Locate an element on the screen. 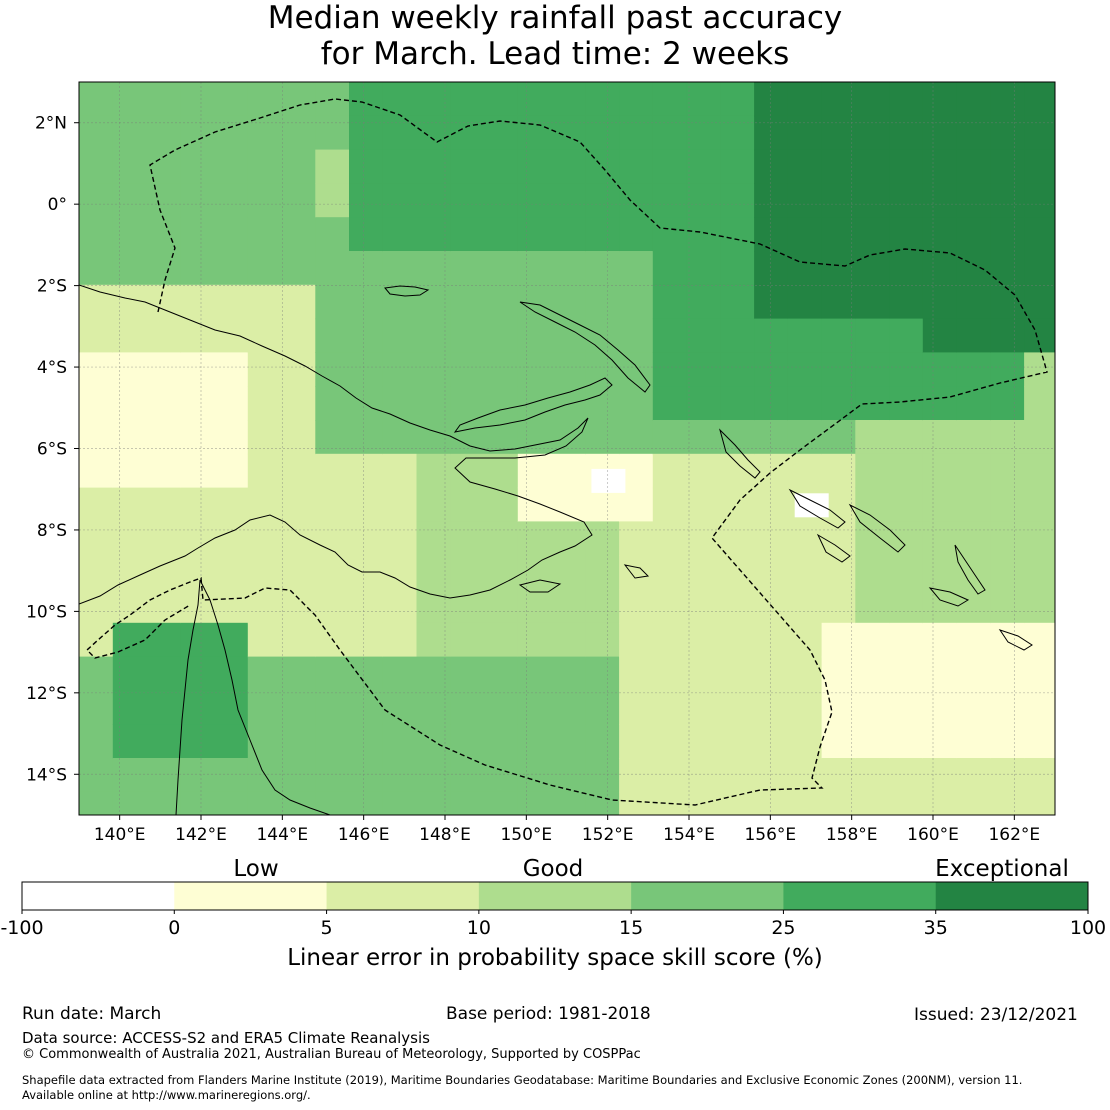 Image resolution: width=1110 pixels, height=1110 pixels. run-date: Run date: March is located at coordinates (92, 1014).